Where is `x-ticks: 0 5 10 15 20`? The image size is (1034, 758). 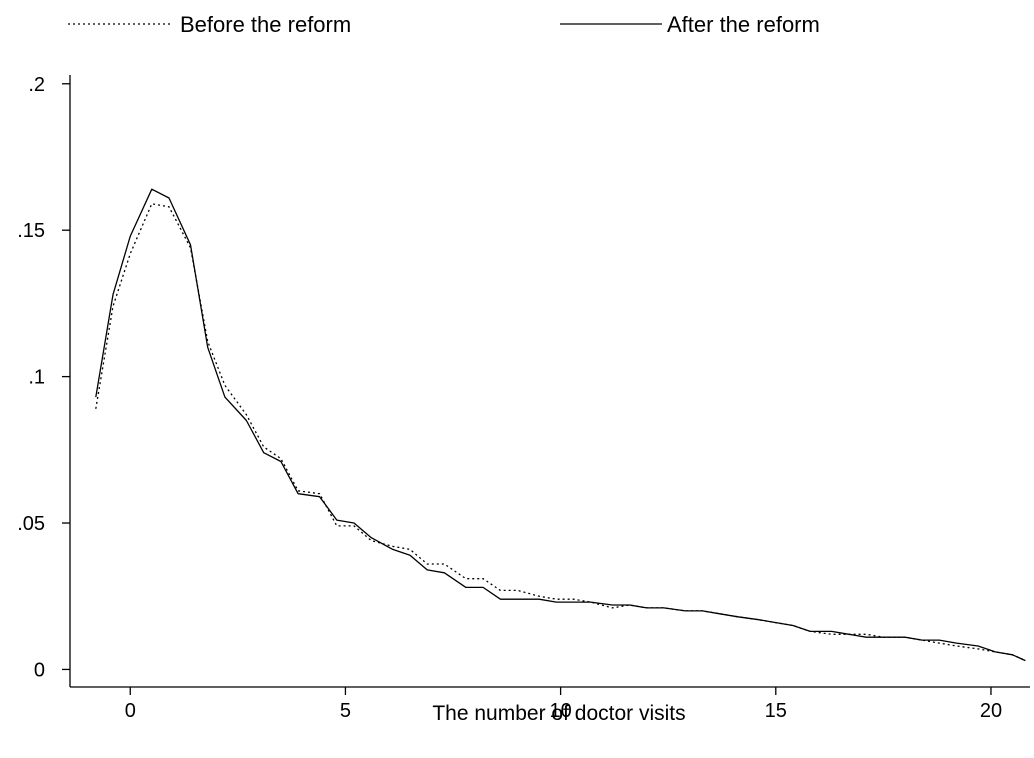 x-ticks: 0 5 10 15 20 is located at coordinates (563, 704).